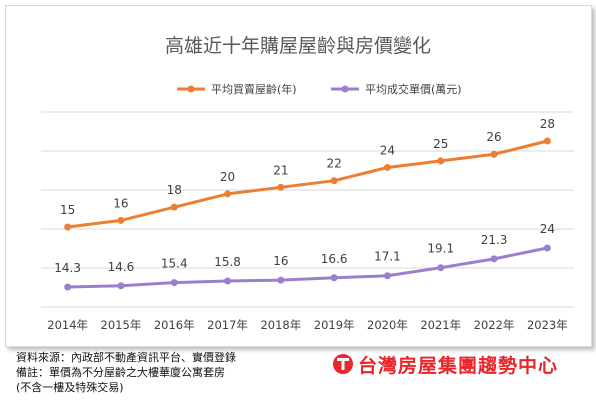 The width and height of the screenshot is (596, 406). Describe the element at coordinates (227, 177) in the screenshot. I see `data-label: 20` at that location.